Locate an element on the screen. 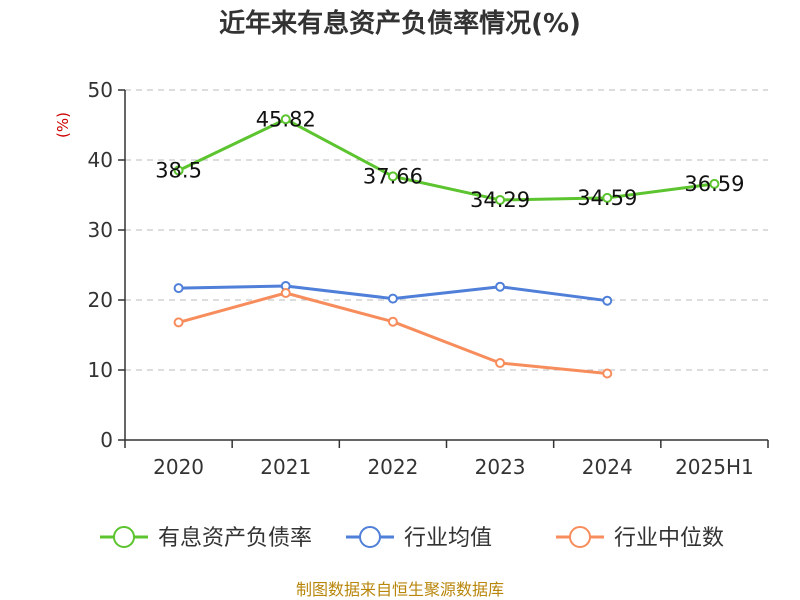 Image resolution: width=800 pixels, height=600 pixels. data-label: 38.5 is located at coordinates (178, 171).